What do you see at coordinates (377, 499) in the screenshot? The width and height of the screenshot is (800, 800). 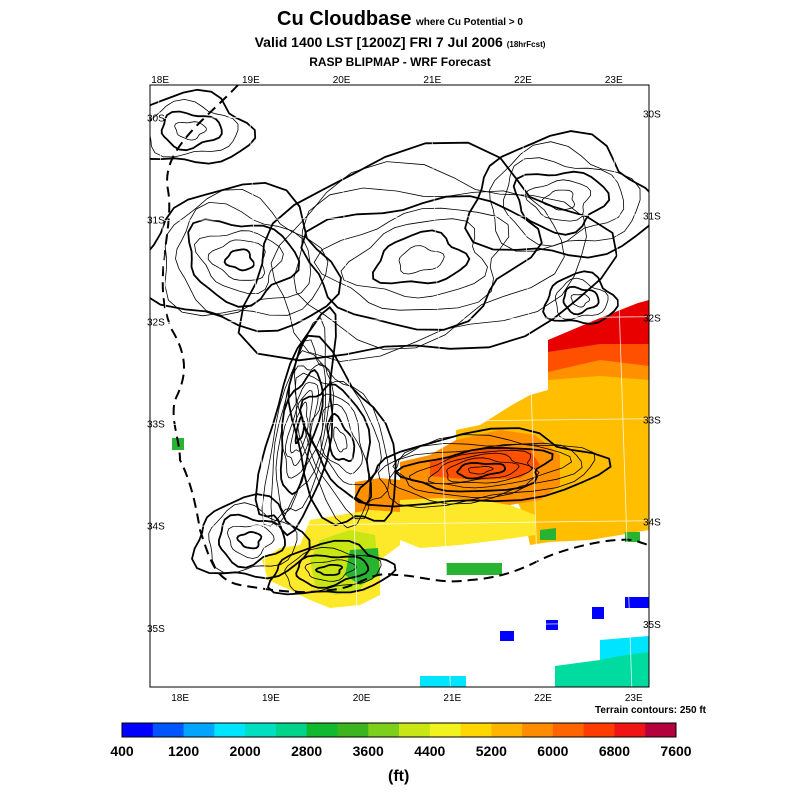 I see `cloudbase-zone-orange-west` at bounding box center [377, 499].